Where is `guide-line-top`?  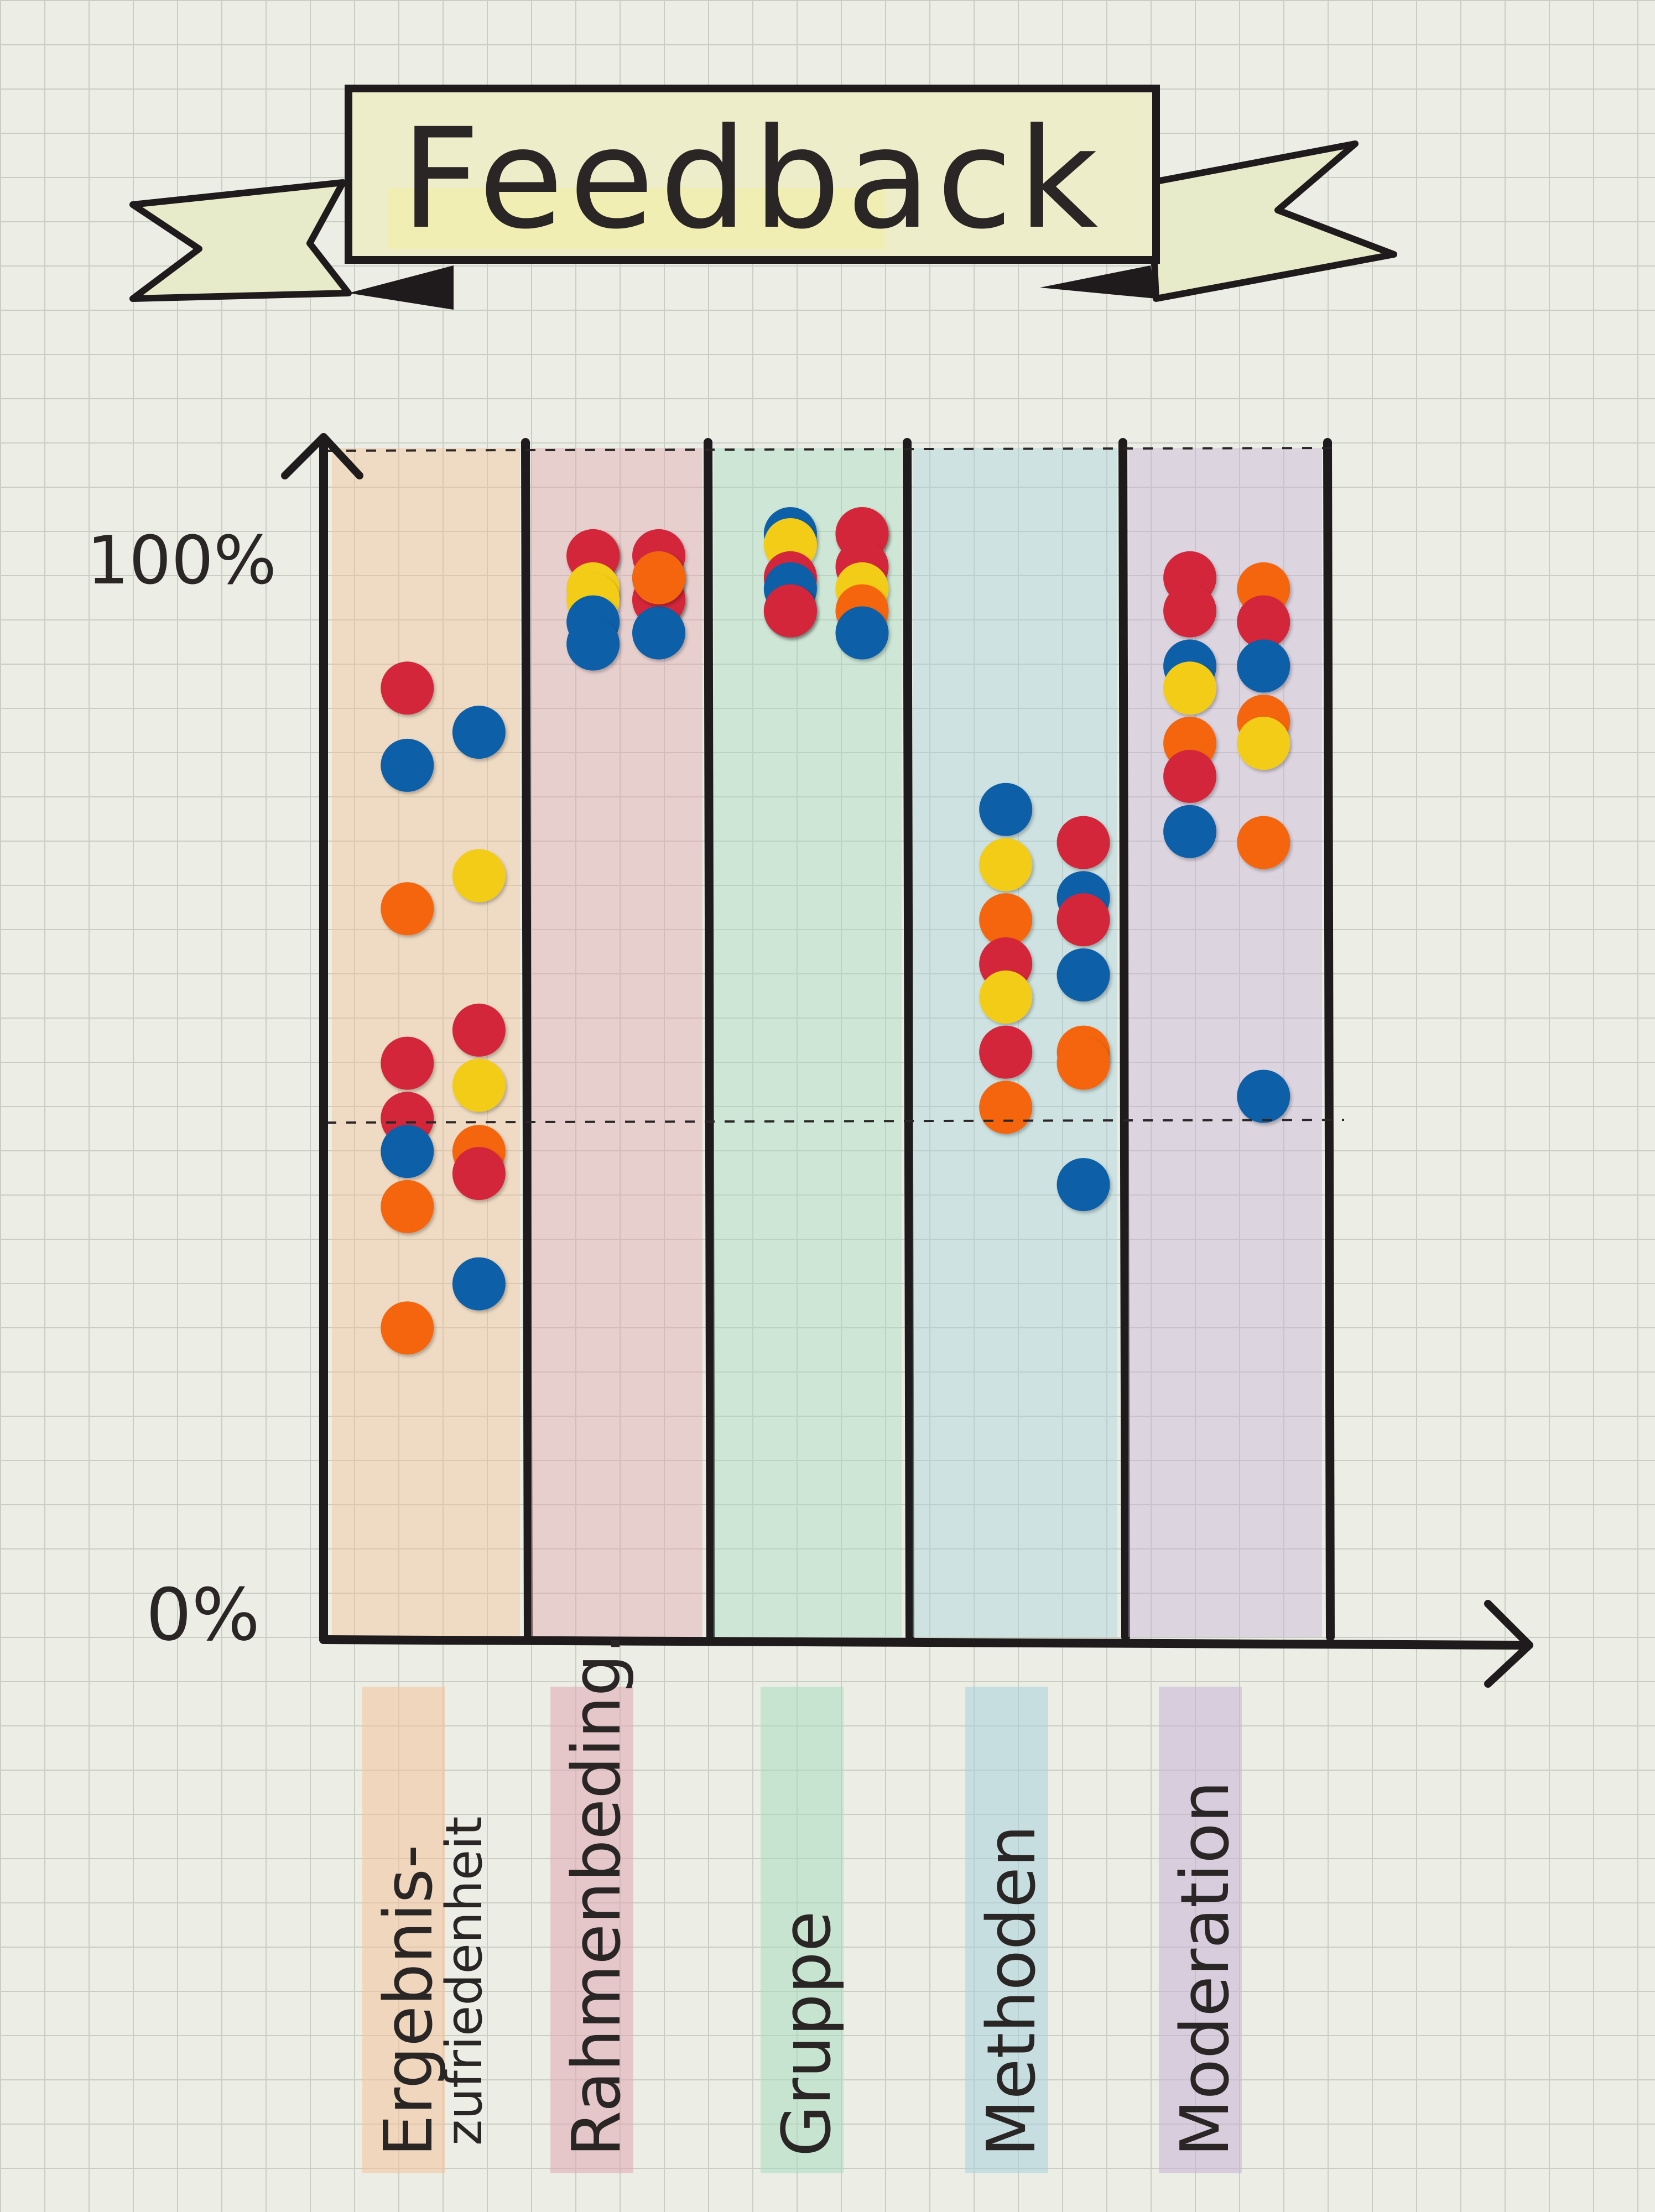
guide-line-top is located at coordinates (832, 450).